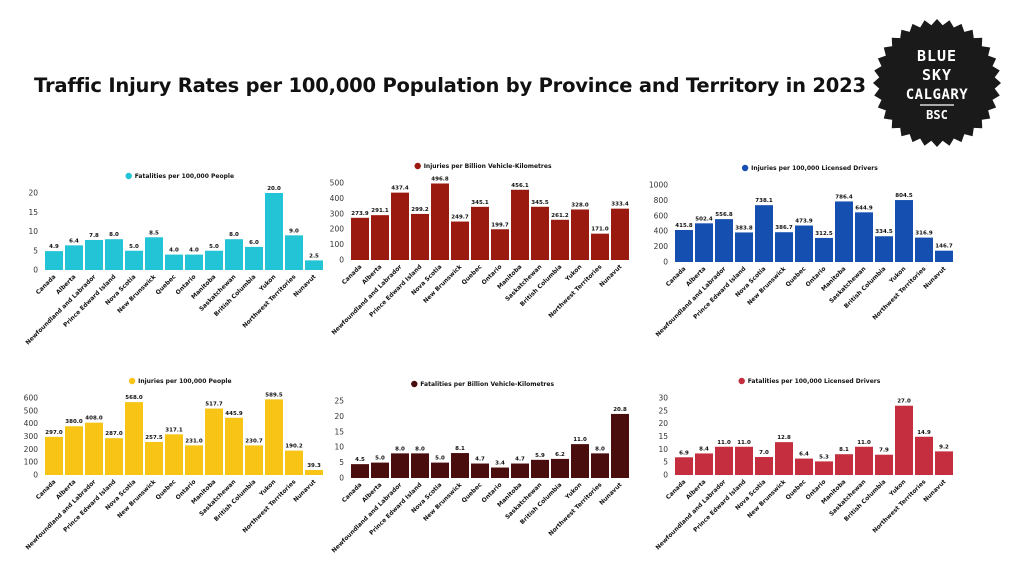  Describe the element at coordinates (360, 214) in the screenshot. I see `data-label-canada: 273.9` at that location.